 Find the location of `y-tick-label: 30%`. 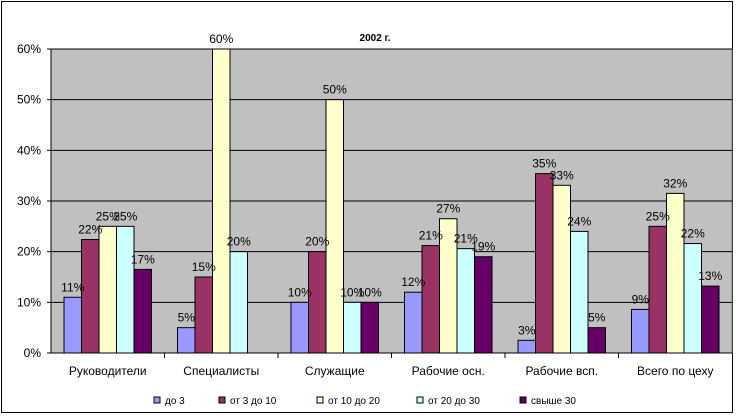

y-tick-label: 30% is located at coordinates (29, 201).